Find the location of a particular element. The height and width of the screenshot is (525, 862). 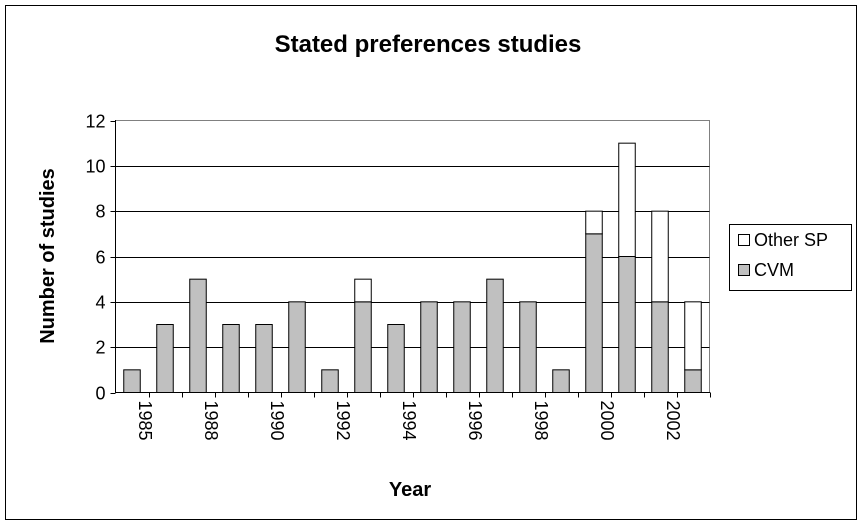

bar-other-sp-2002 is located at coordinates (660, 256).